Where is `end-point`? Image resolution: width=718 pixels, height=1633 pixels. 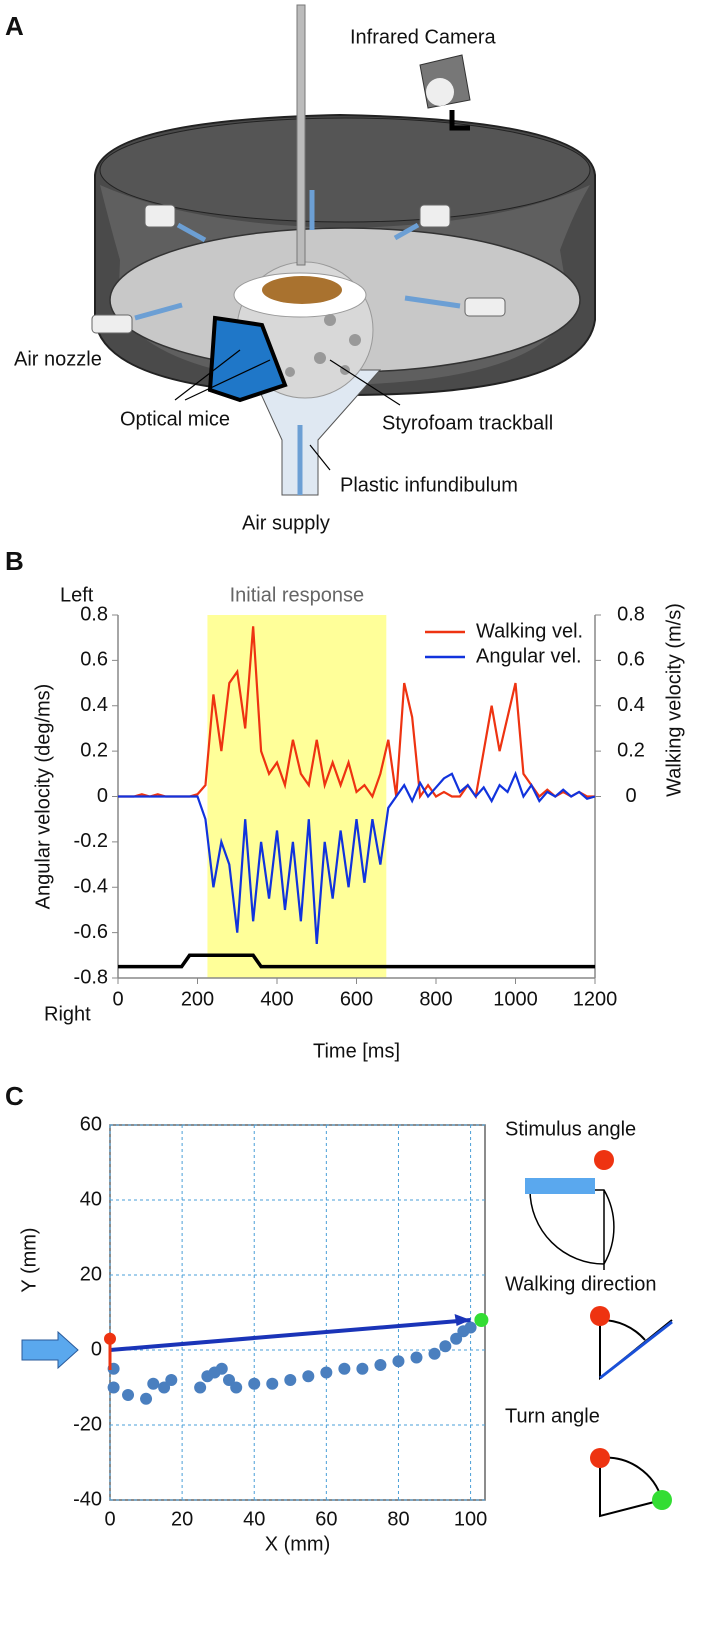 end-point is located at coordinates (481, 1320).